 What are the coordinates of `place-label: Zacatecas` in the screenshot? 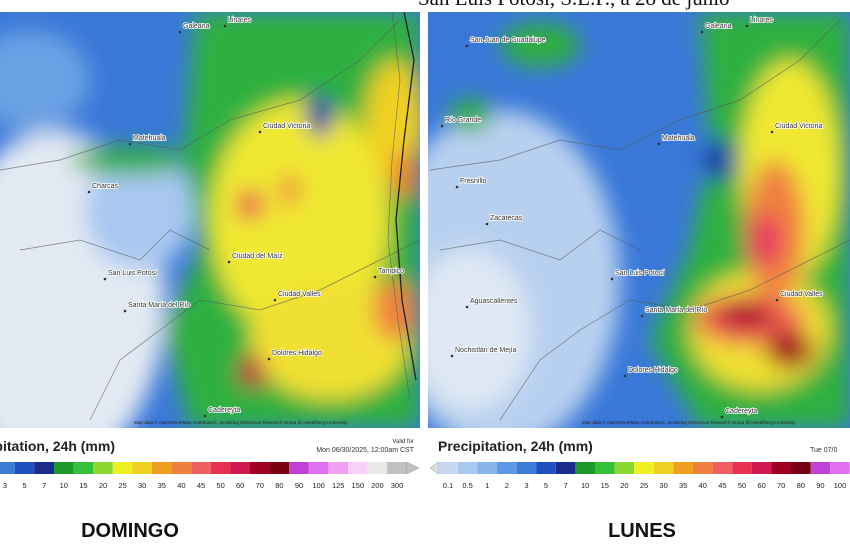 It's located at (506, 218).